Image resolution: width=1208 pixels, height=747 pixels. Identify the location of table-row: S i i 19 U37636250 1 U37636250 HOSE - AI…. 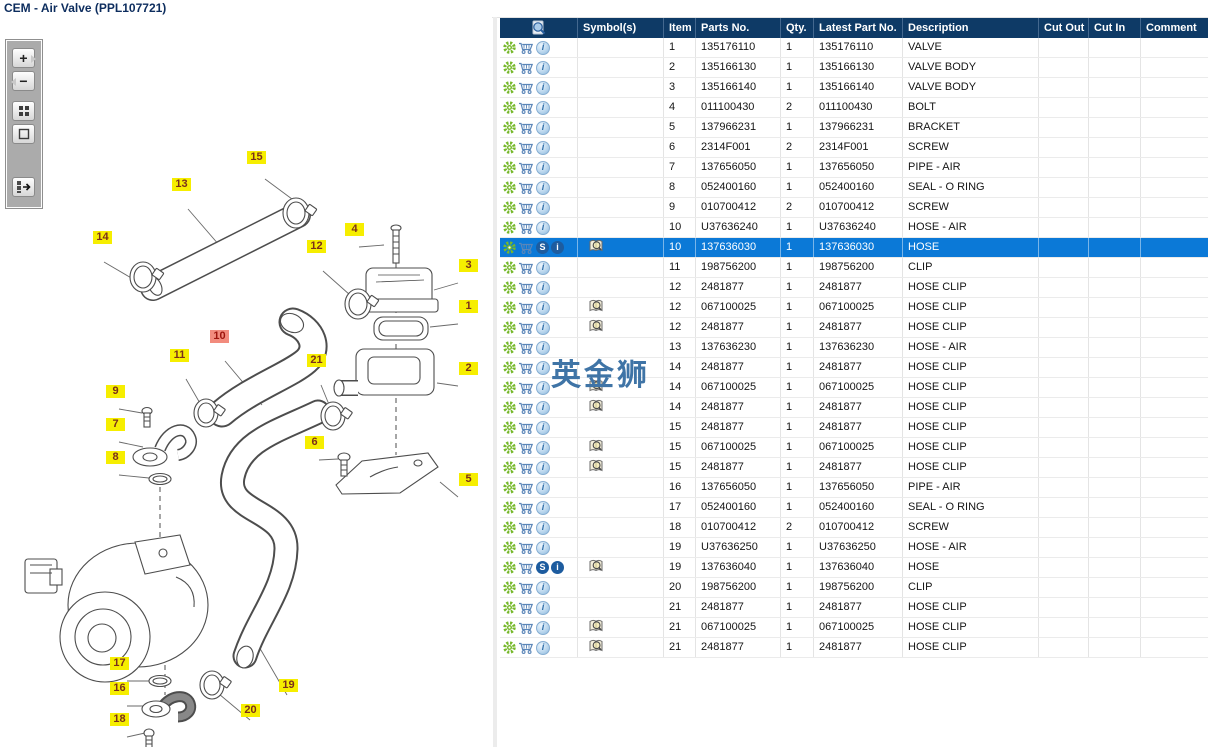
(854, 548).